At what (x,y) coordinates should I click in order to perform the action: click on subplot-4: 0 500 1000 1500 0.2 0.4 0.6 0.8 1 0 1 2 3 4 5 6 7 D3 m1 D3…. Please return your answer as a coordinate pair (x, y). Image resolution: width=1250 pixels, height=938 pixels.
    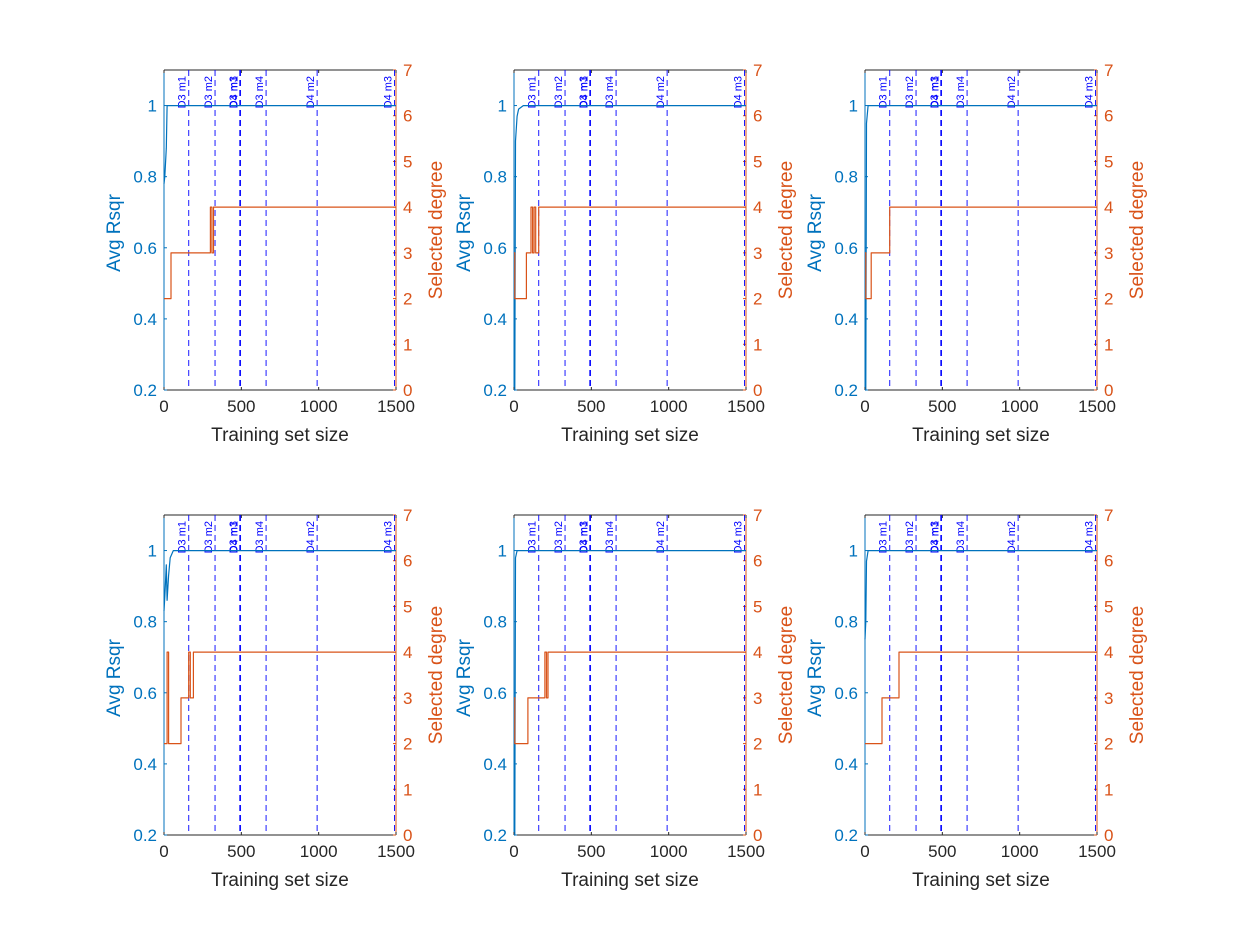
    Looking at the image, I should click on (275, 698).